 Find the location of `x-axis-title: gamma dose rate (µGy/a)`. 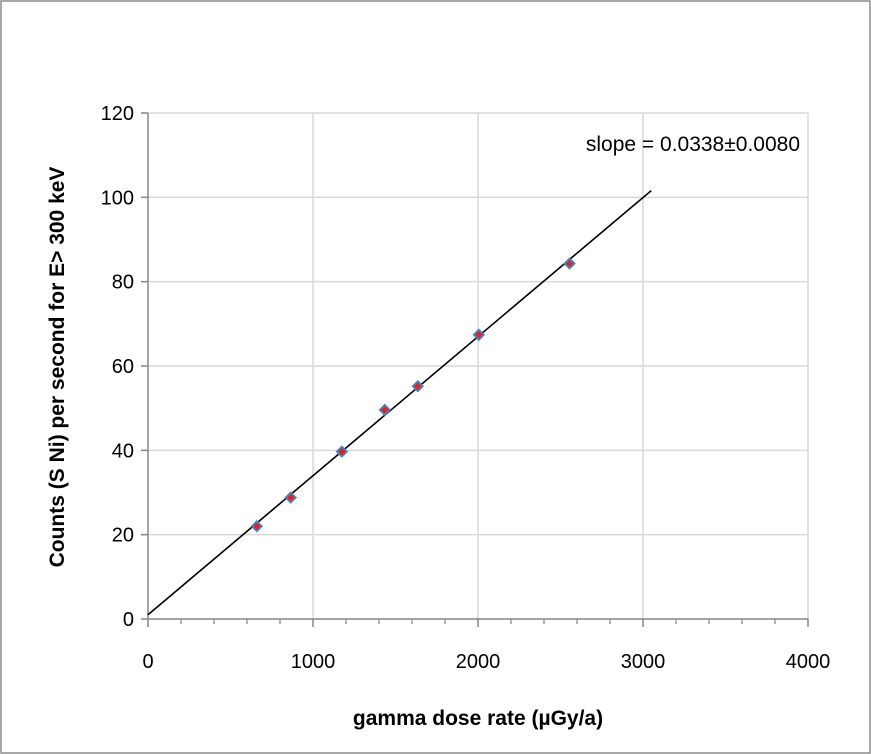

x-axis-title: gamma dose rate (µGy/a) is located at coordinates (478, 718).